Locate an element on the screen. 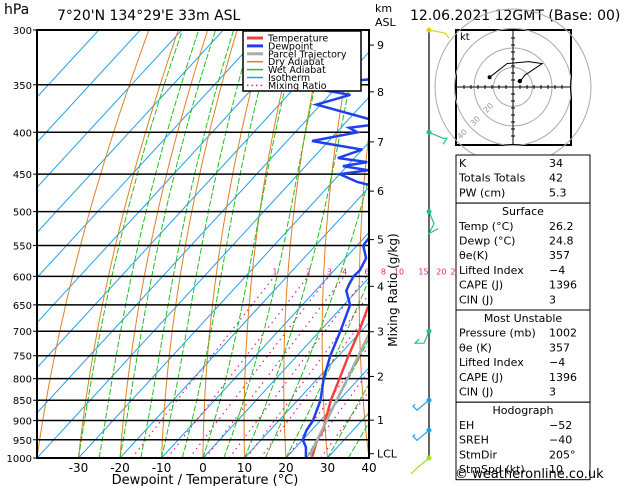 Image resolution: width=629 pixels, height=486 pixels. stat-value: 5.3 is located at coordinates (558, 192).